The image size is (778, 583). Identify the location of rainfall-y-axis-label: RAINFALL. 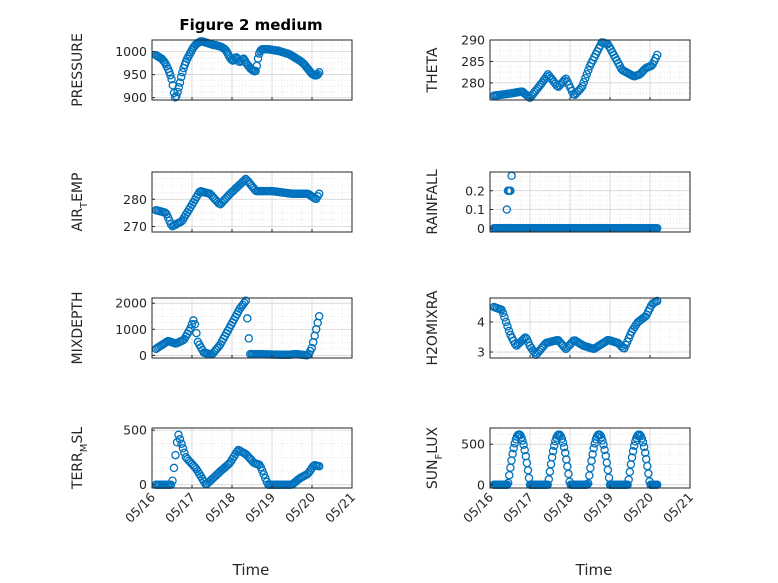
(433, 201).